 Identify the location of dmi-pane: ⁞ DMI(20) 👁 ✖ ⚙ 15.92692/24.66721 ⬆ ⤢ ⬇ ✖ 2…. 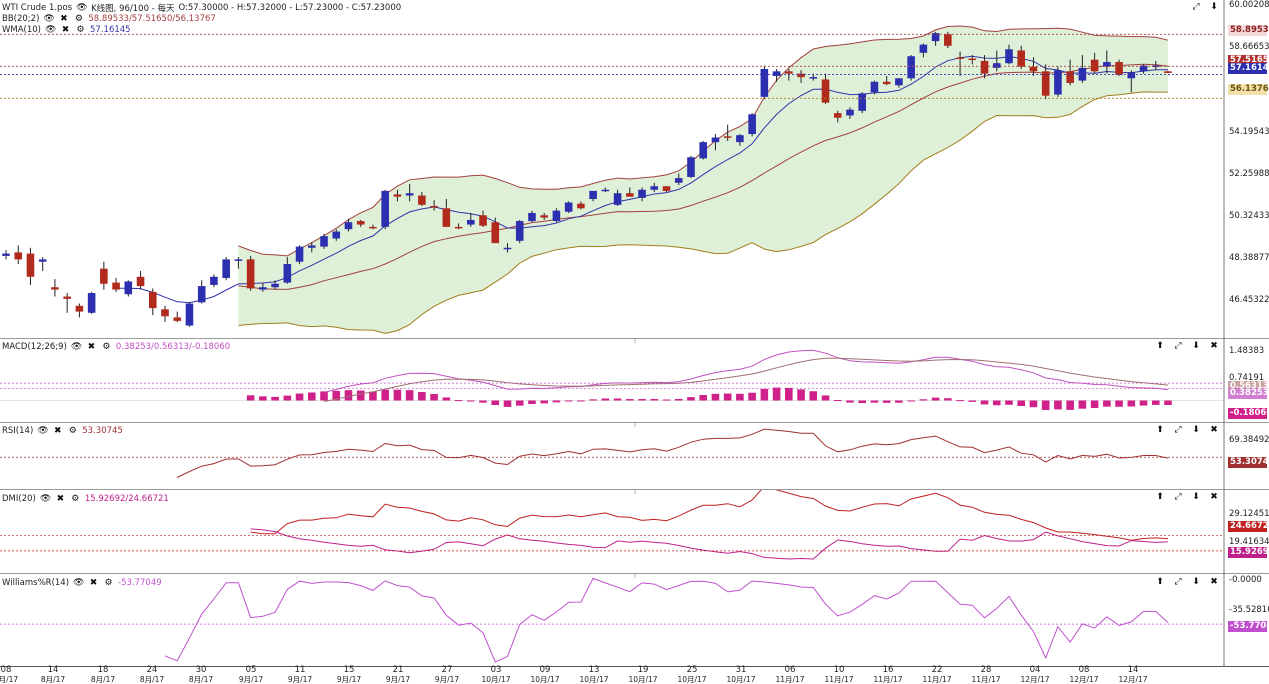
(634, 531).